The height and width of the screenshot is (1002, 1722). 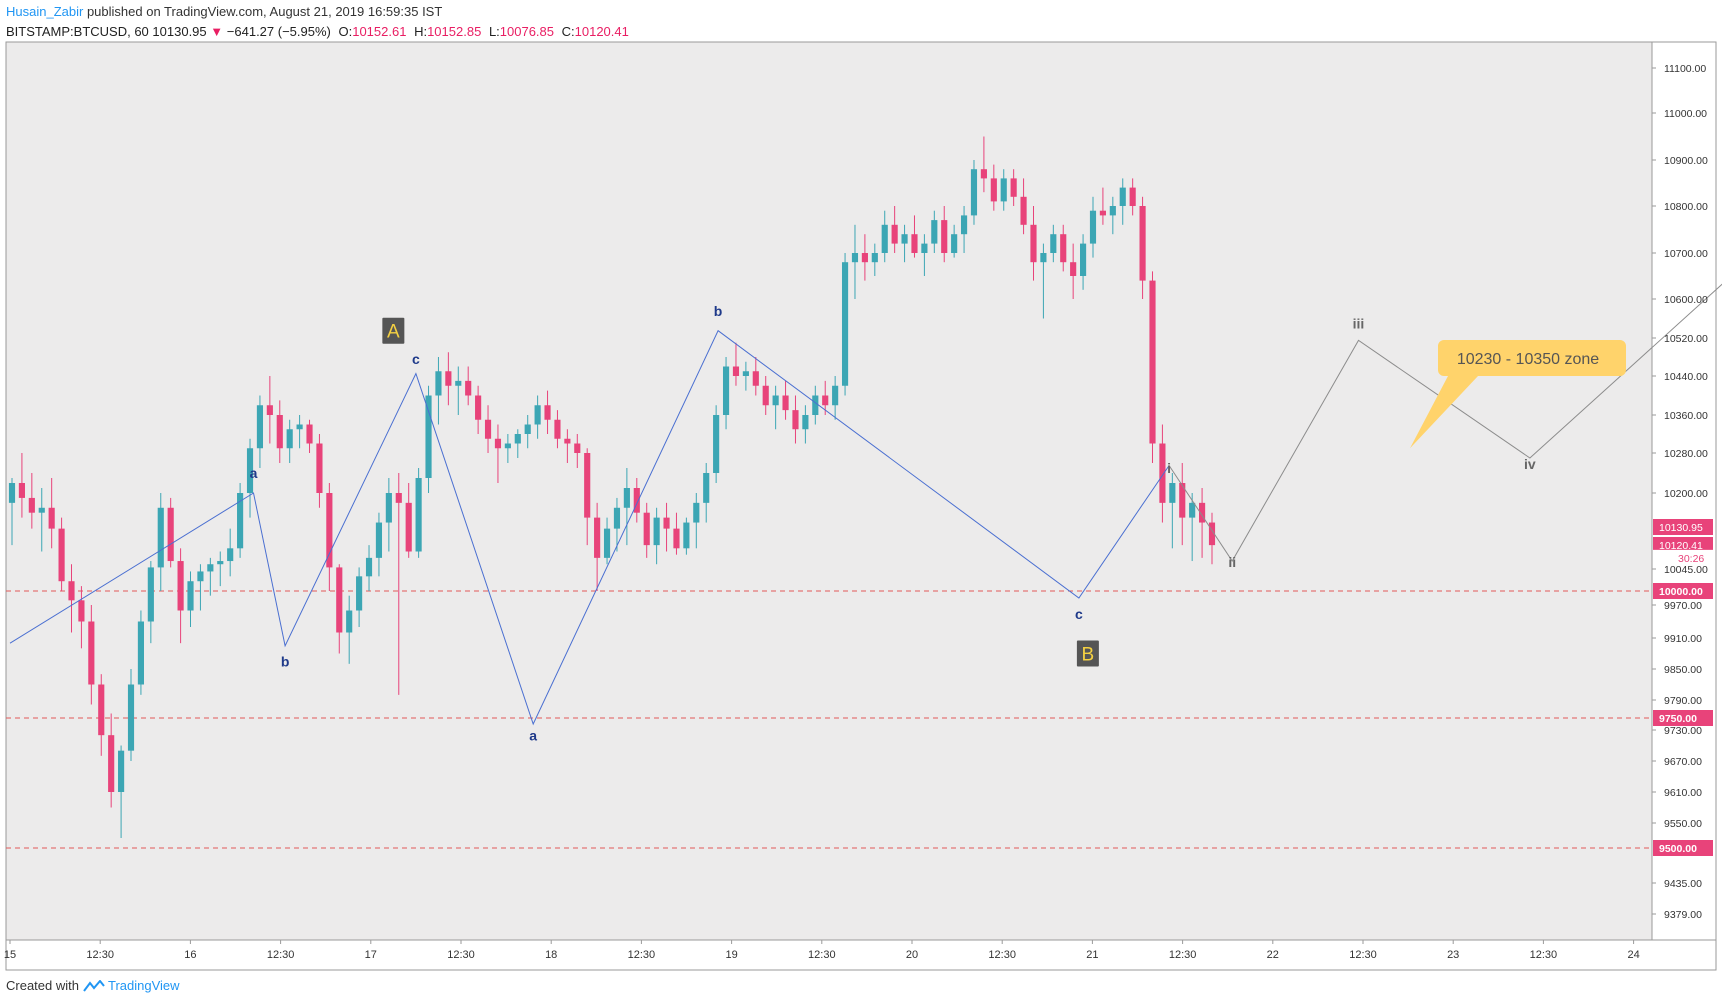 What do you see at coordinates (131, 985) in the screenshot?
I see `tradingview-link: TradingView` at bounding box center [131, 985].